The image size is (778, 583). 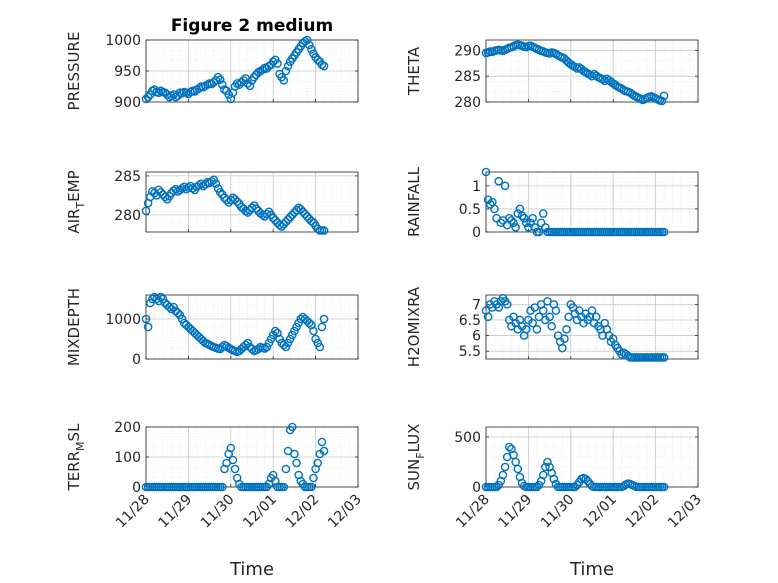 What do you see at coordinates (552, 326) in the screenshot?
I see `subplot-6: 5.566.57 H2OMIXRA` at bounding box center [552, 326].